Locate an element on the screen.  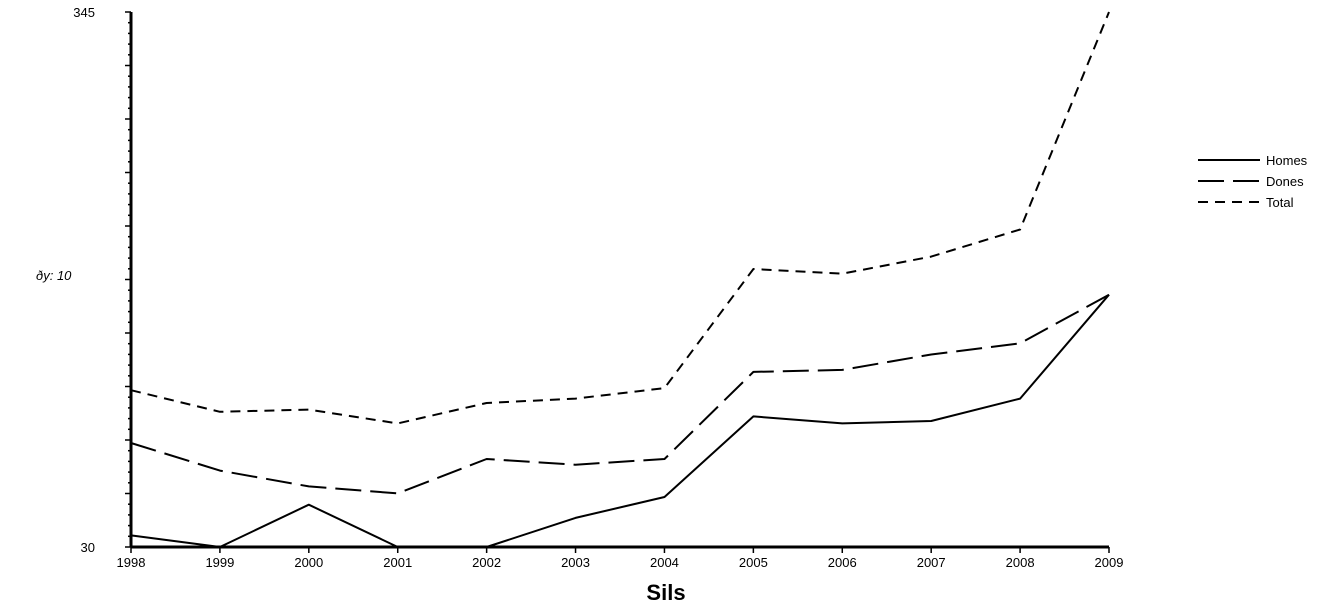
y-axis: 30 345 is located at coordinates (103, 280).